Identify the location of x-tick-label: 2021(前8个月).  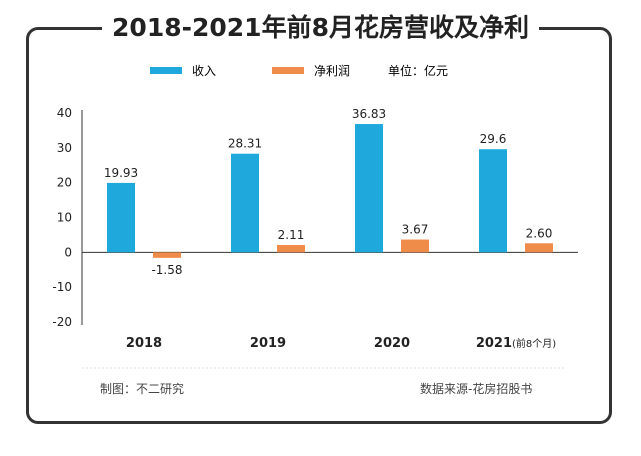
(516, 343).